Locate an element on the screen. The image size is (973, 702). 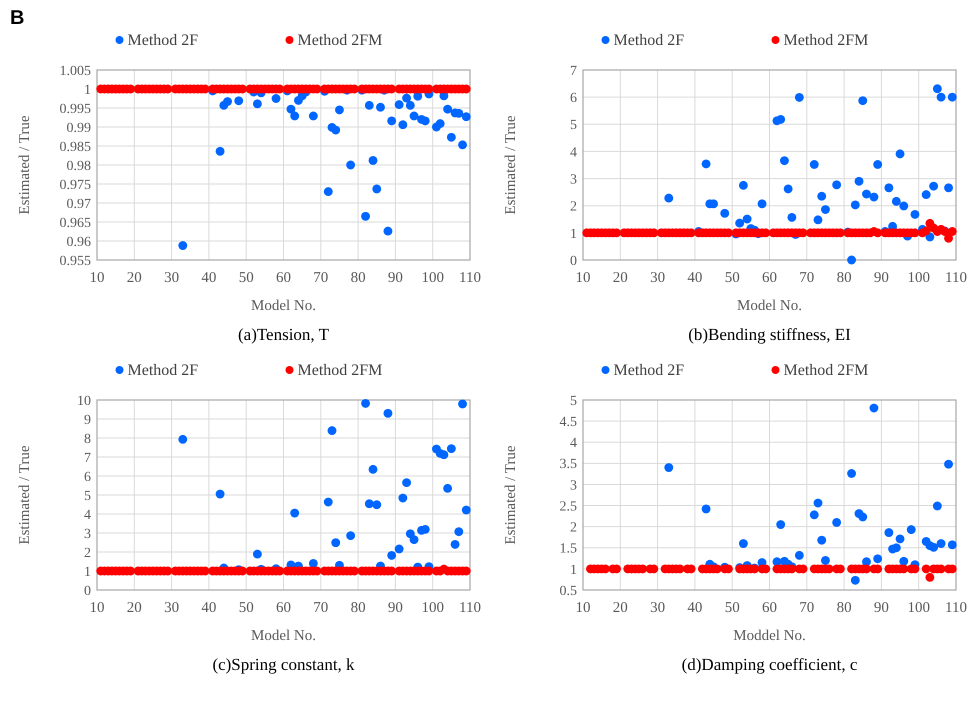
y-tick-label: 0.99 is located at coordinates (78, 128).